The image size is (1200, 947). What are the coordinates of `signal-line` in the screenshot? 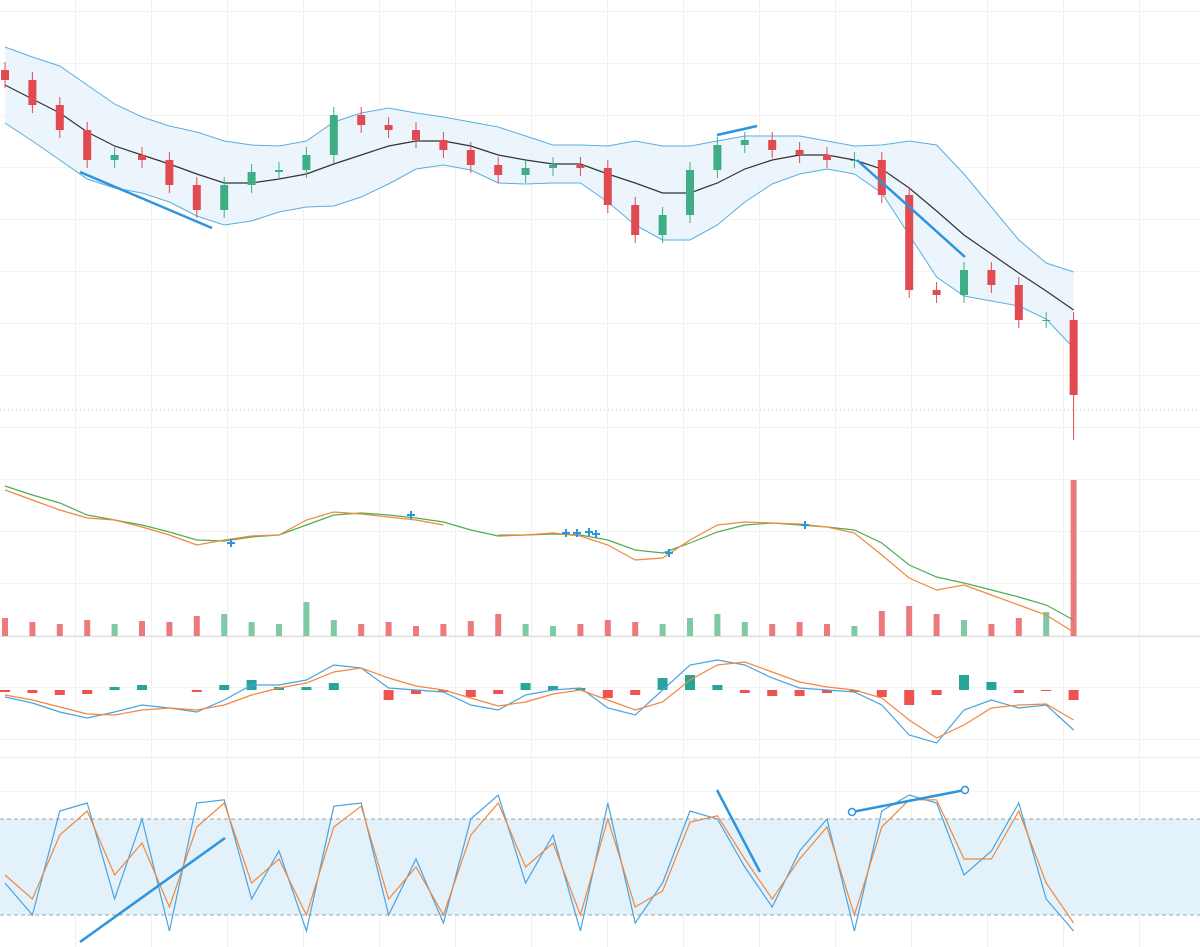 It's located at (539, 700).